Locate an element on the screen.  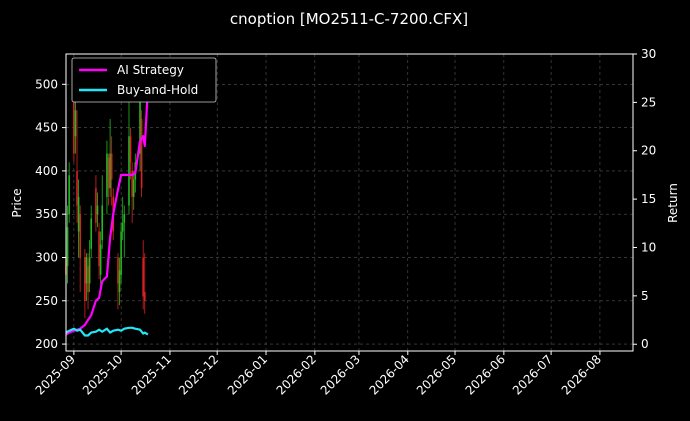
y2-tick-label: 25 is located at coordinates (648, 102).